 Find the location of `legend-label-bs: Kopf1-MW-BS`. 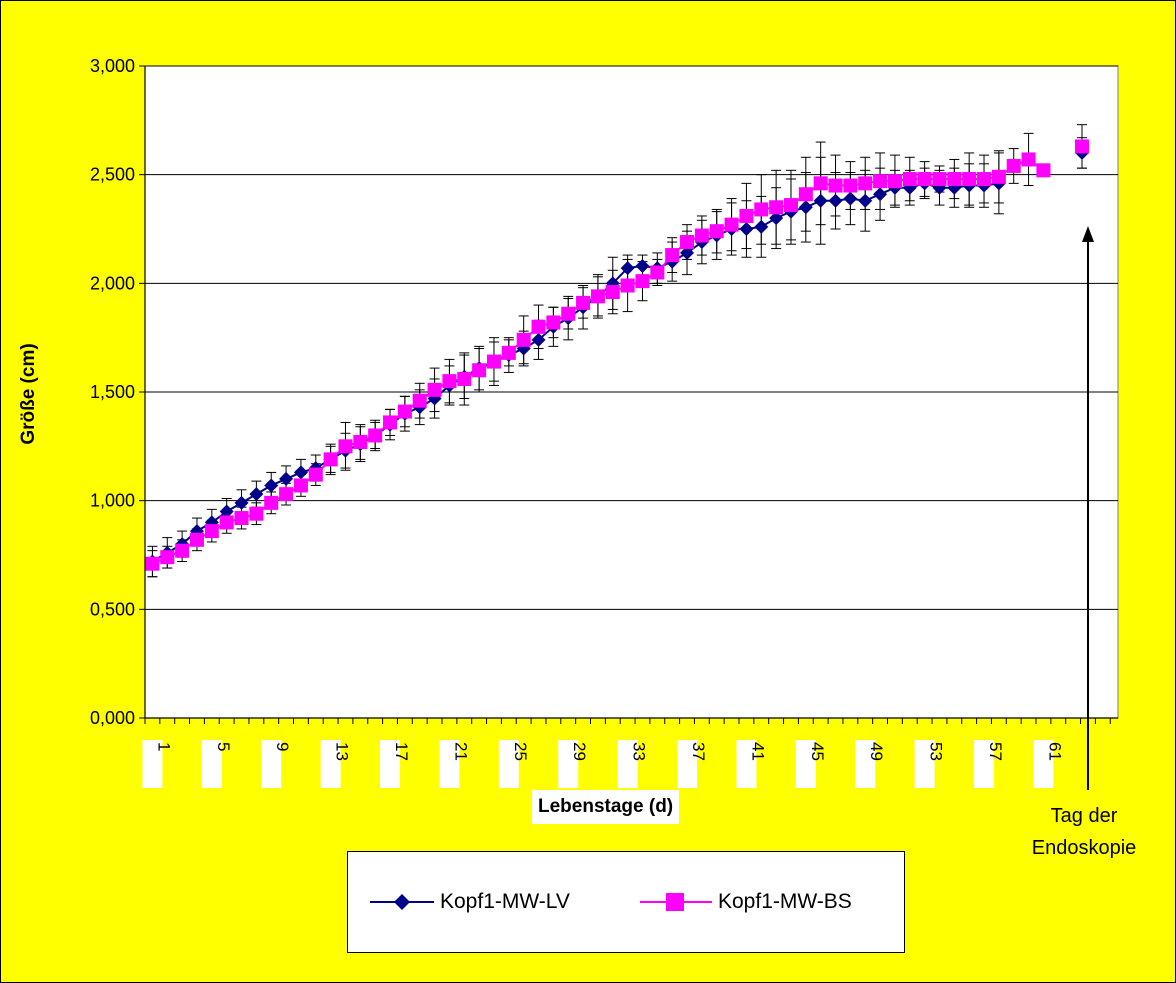

legend-label-bs: Kopf1-MW-BS is located at coordinates (785, 901).